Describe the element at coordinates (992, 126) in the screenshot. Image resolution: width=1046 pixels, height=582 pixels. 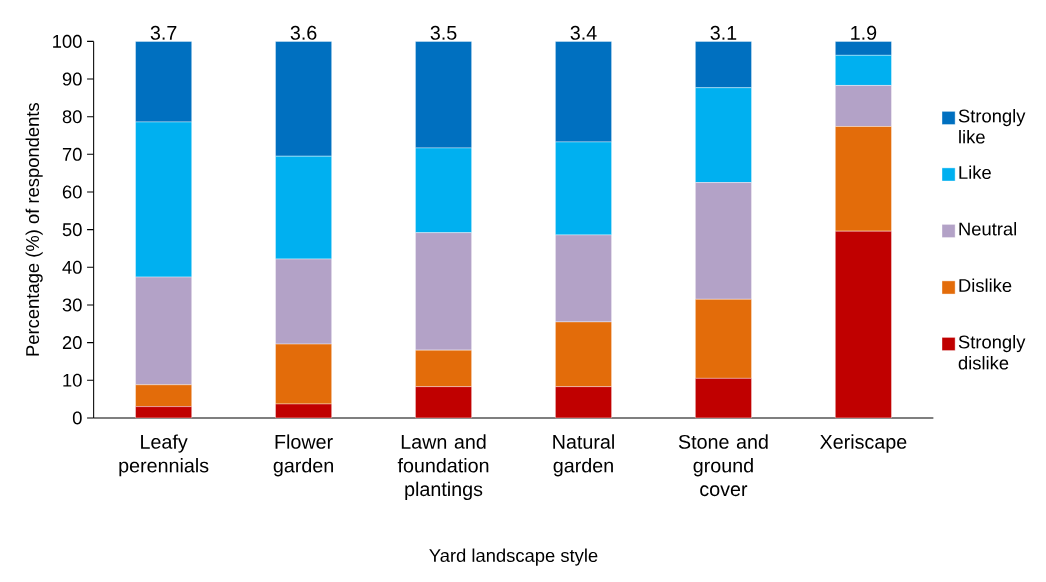
I see `legend-label: Strongly like` at that location.